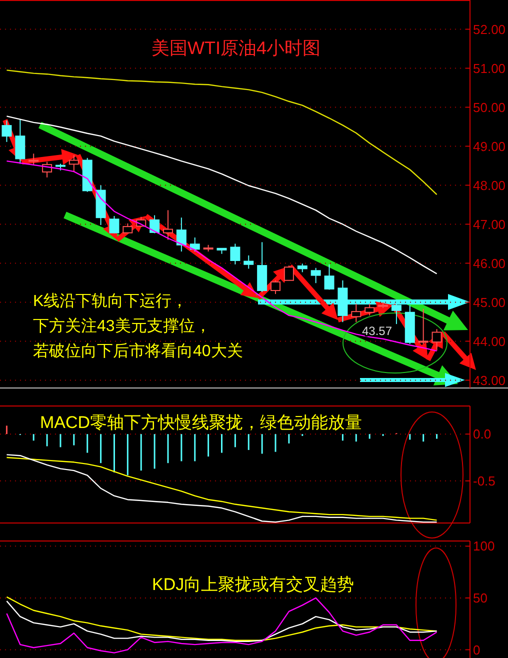 This screenshot has width=508, height=658. What do you see at coordinates (222, 625) in the screenshot?
I see `line-series` at bounding box center [222, 625].